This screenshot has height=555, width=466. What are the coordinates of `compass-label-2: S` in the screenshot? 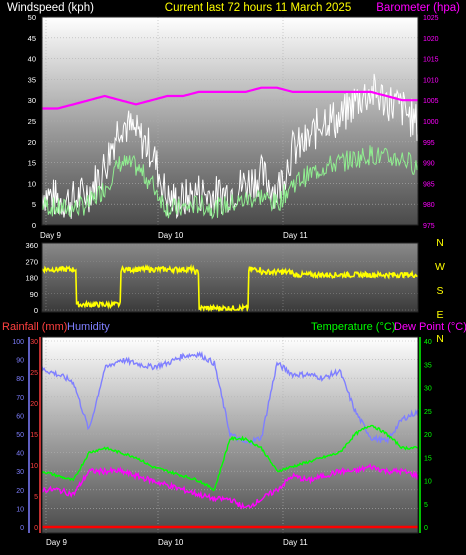 It's located at (439, 291).